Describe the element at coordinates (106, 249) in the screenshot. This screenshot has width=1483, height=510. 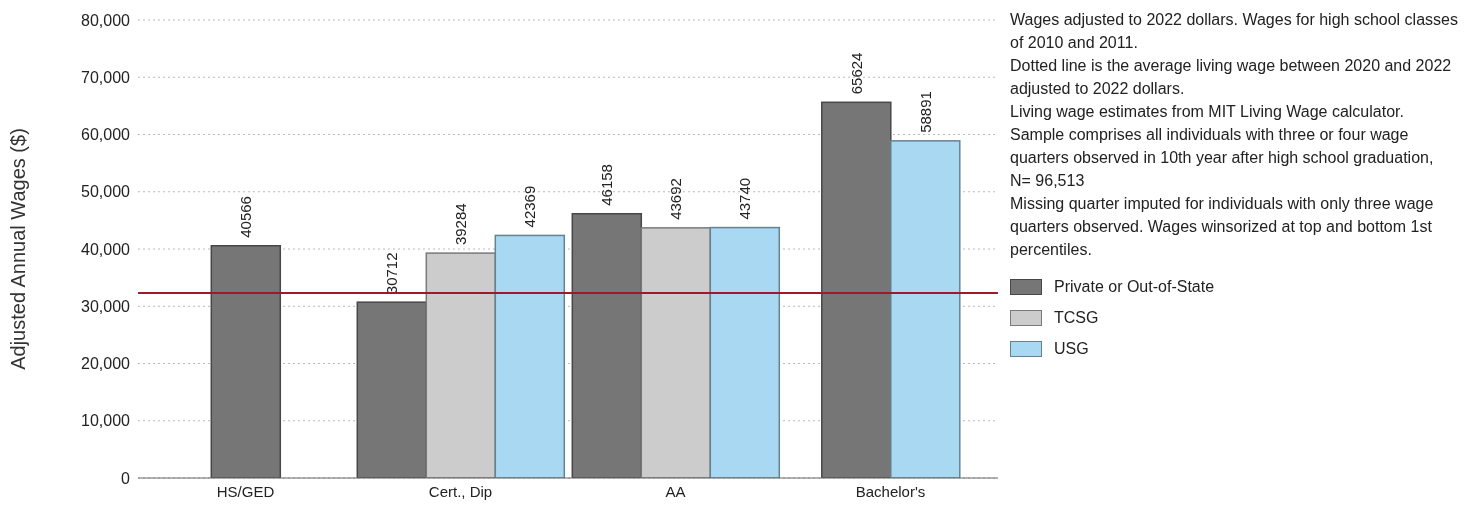
I see `y-tick-label: 40,000` at that location.